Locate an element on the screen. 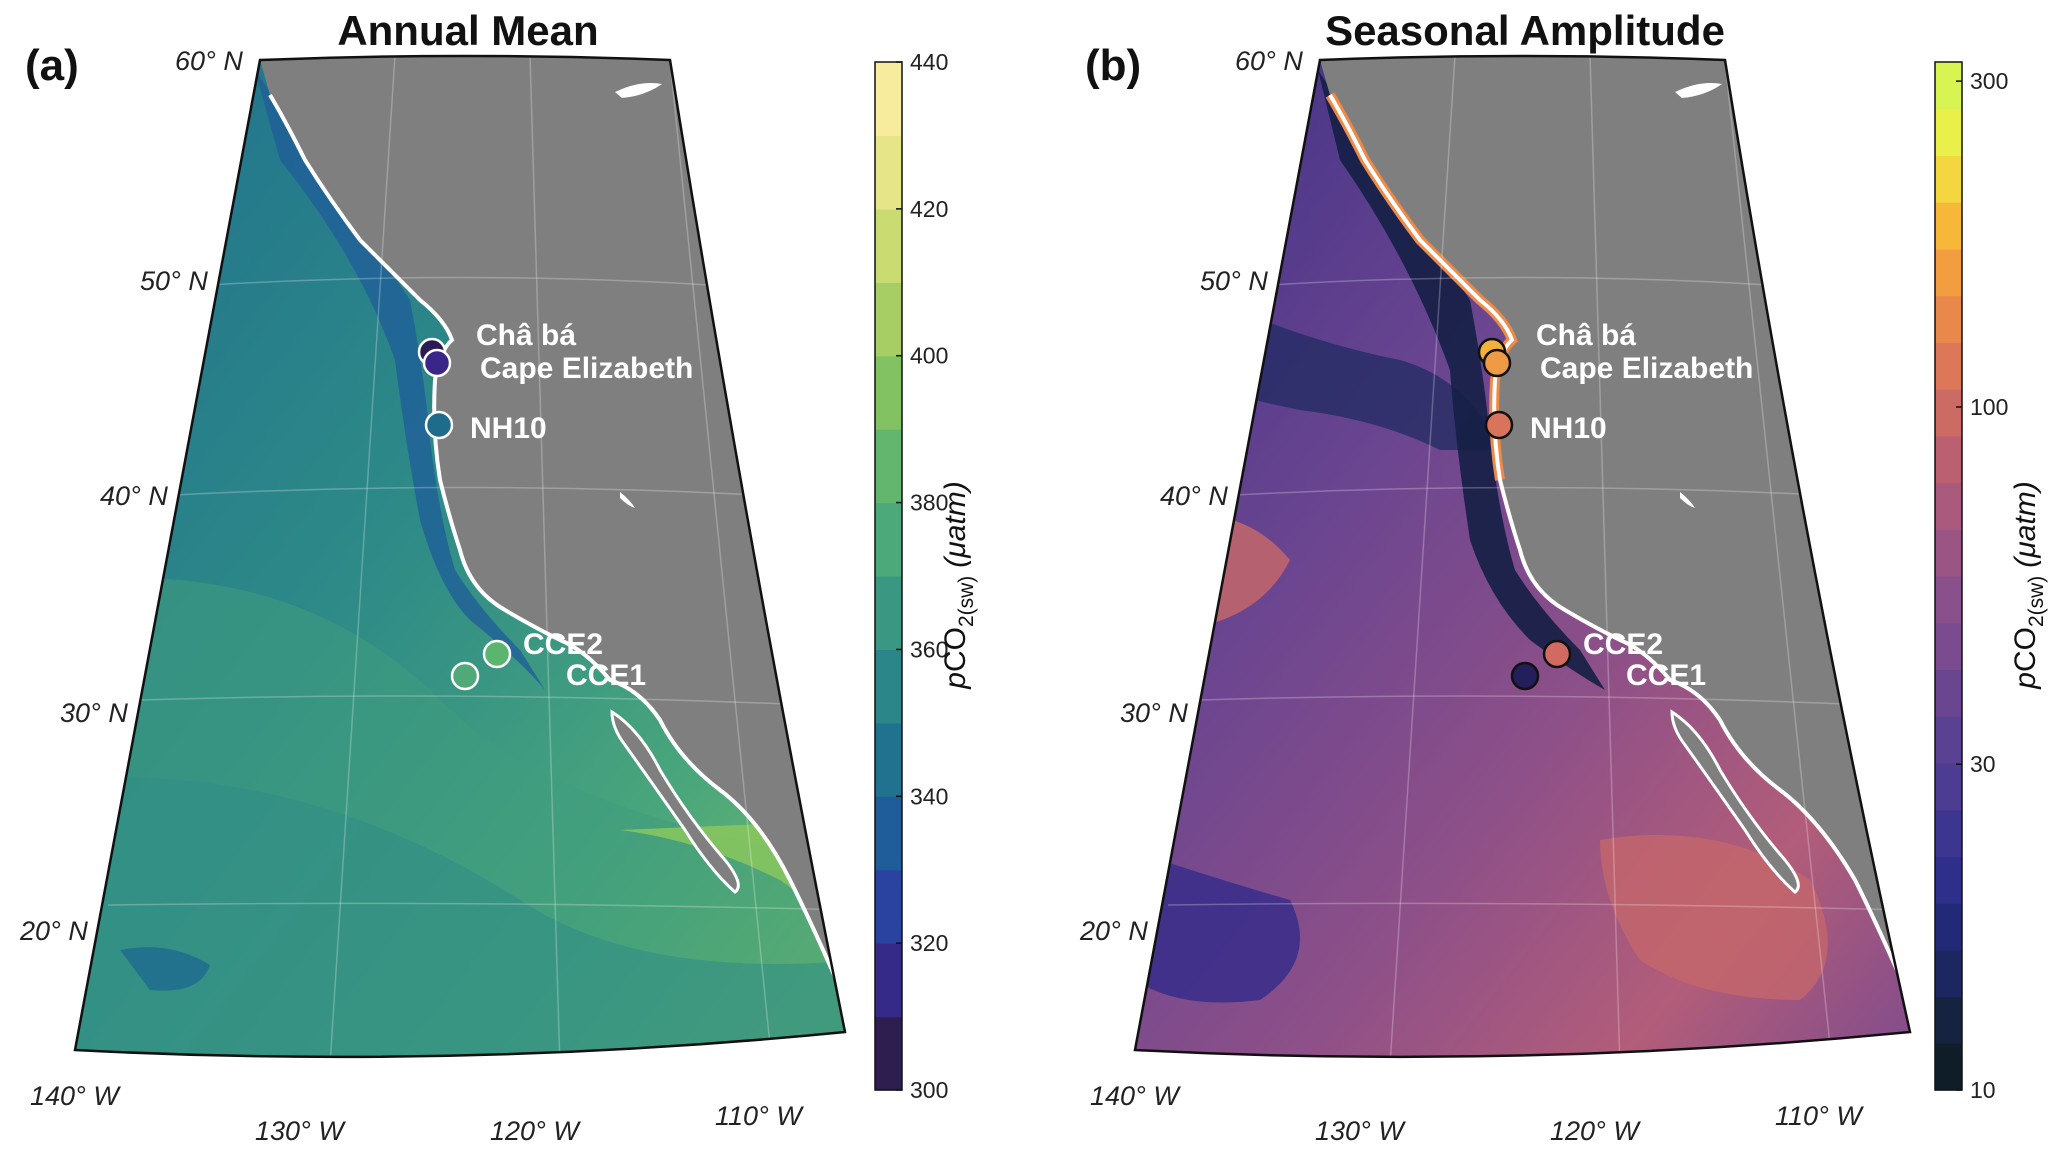  site-marker-cce1-b is located at coordinates (1525, 676).